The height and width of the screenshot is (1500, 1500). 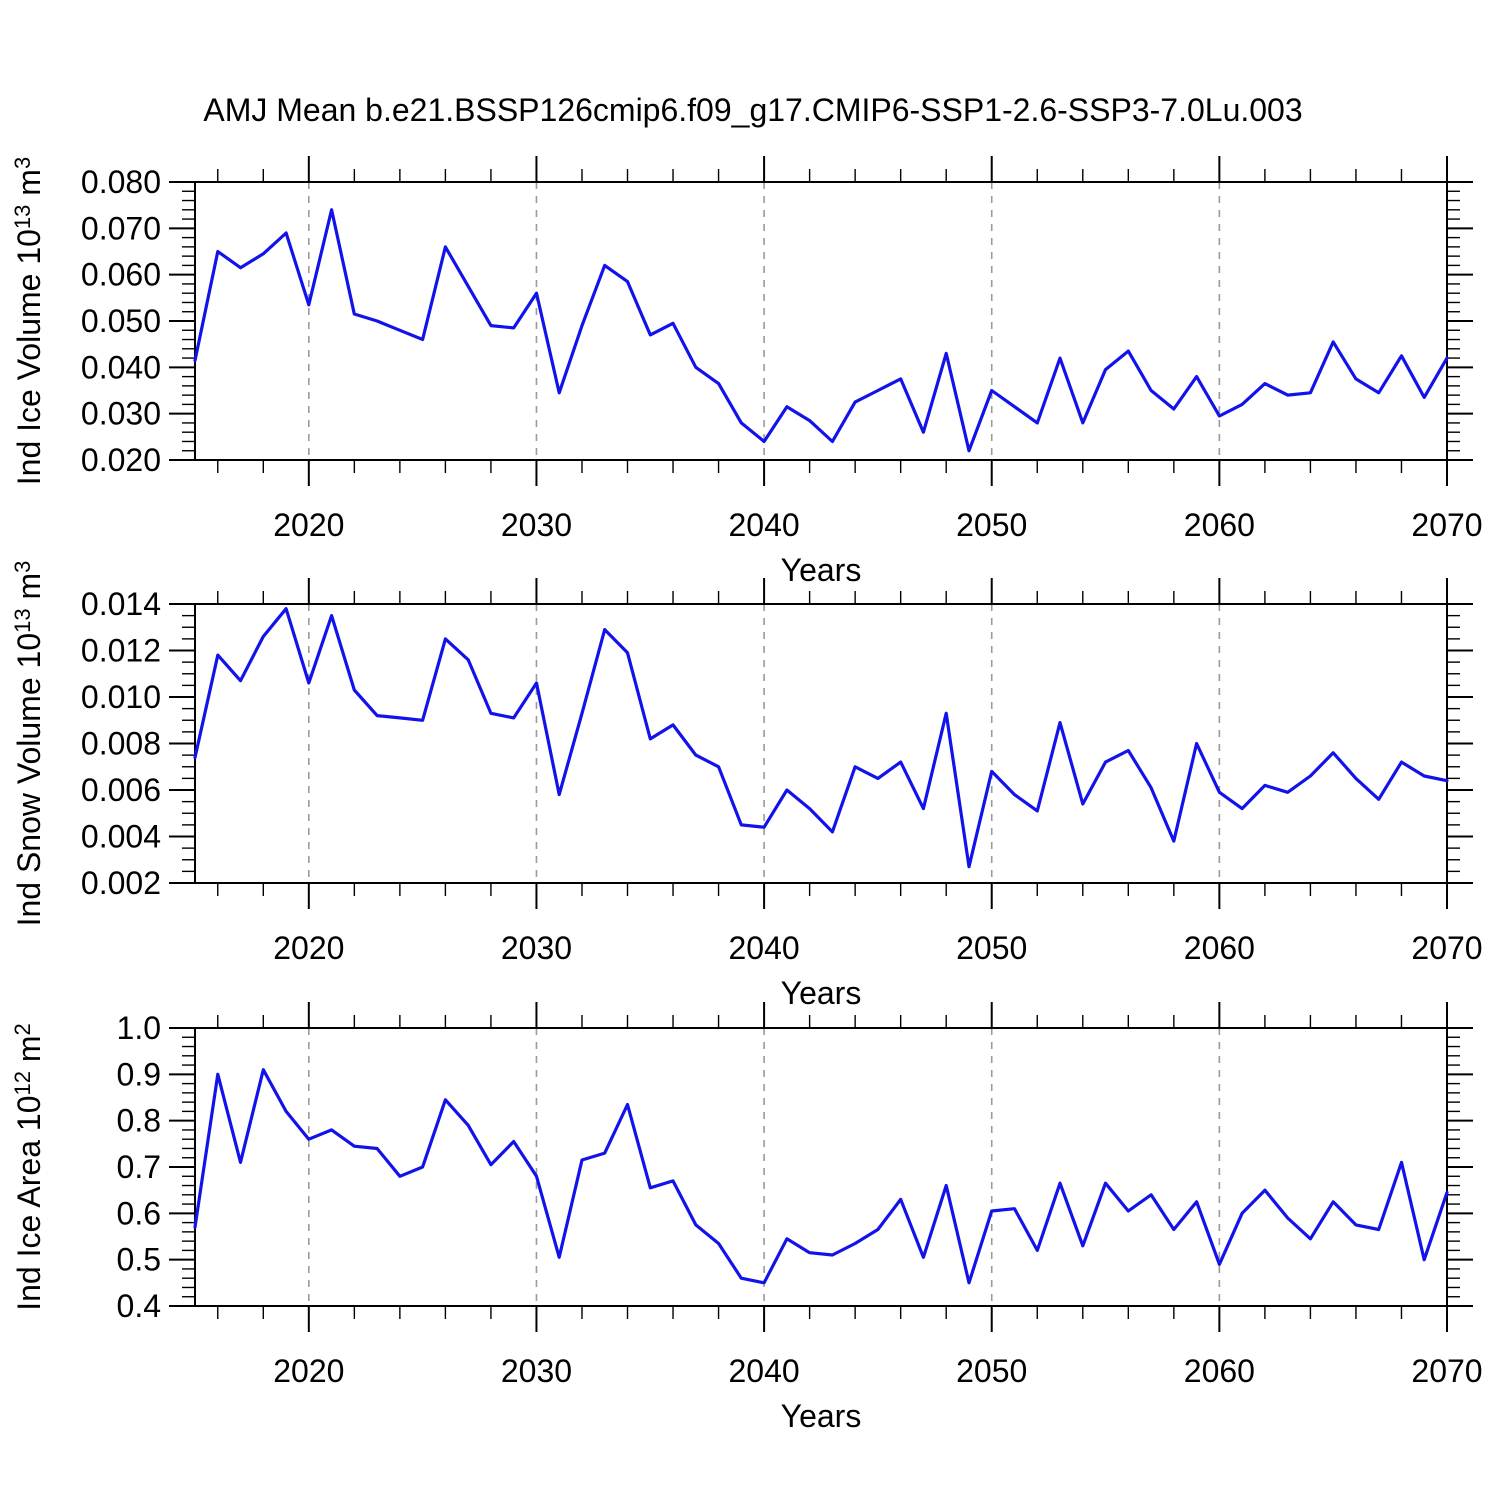 I want to click on y-tick-label: 0.9, so click(x=139, y=1074).